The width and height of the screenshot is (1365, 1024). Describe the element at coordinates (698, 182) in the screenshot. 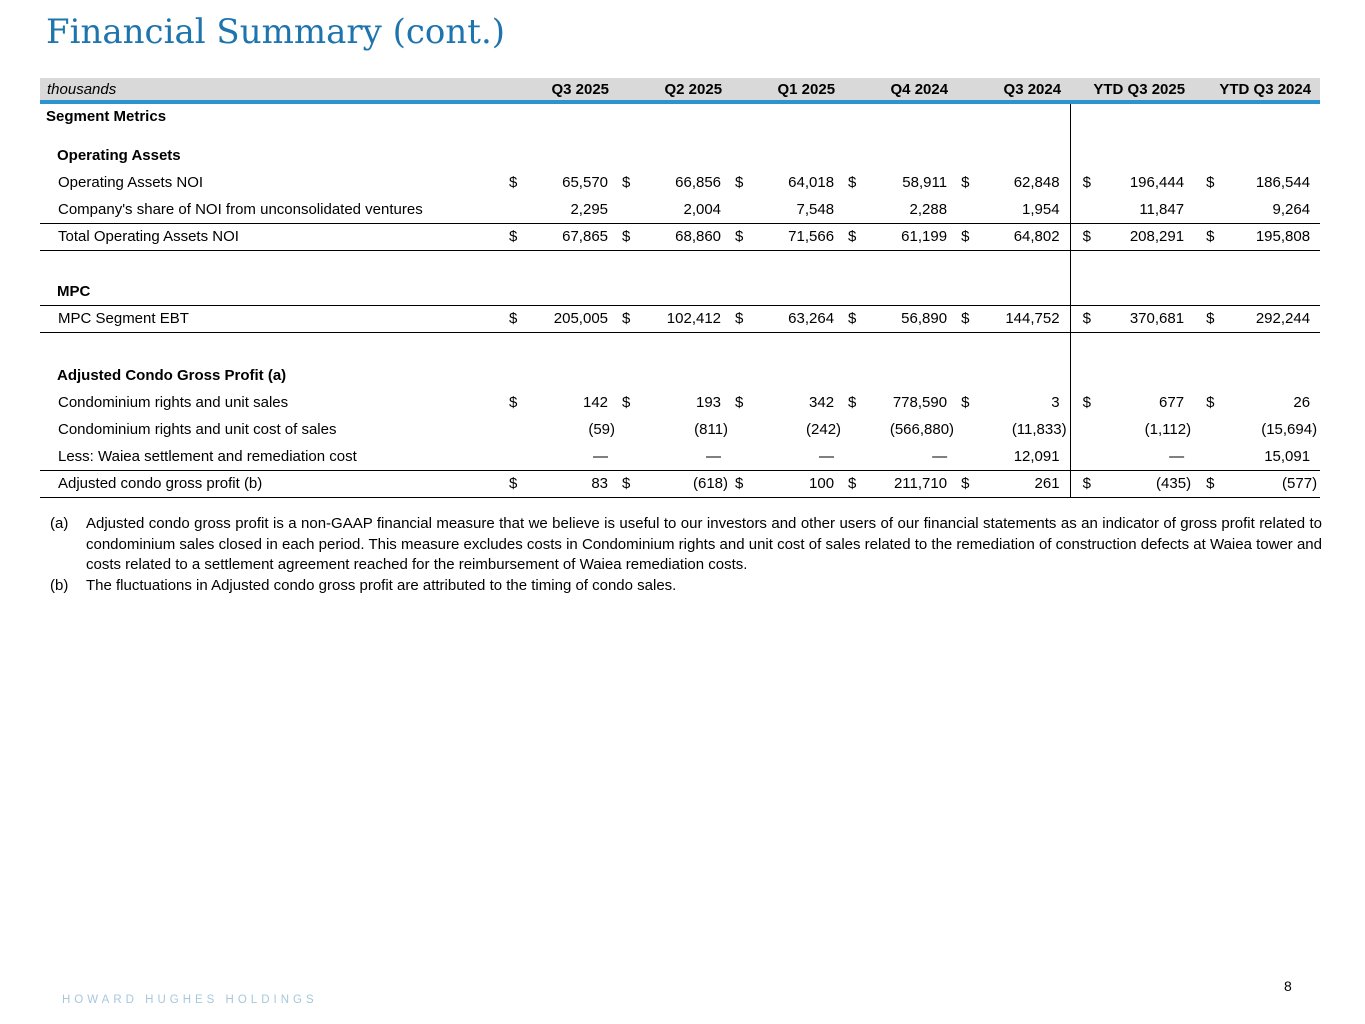

I see `cell-value: 66,856` at that location.